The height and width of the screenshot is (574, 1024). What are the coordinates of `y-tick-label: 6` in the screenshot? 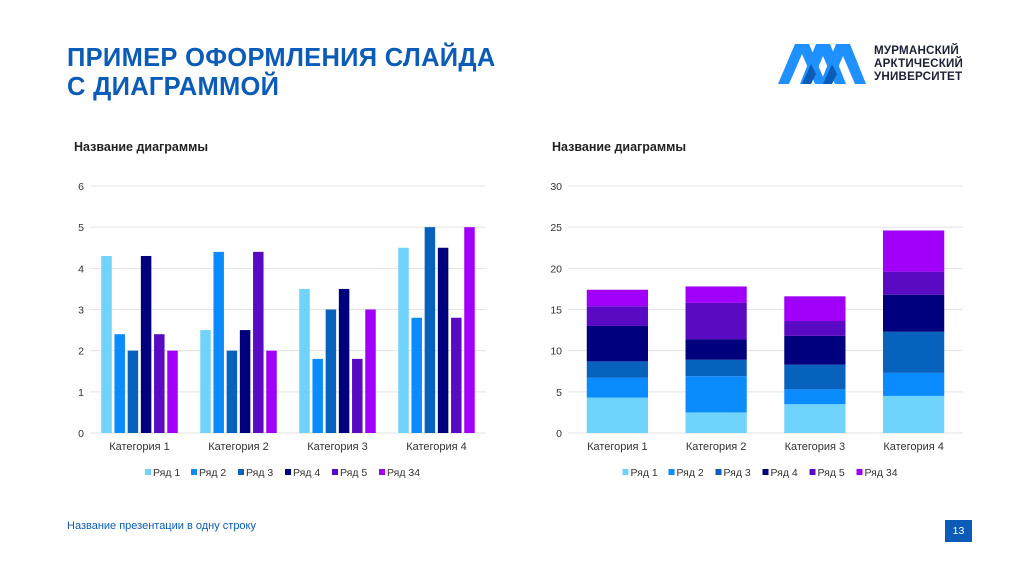 It's located at (81, 187).